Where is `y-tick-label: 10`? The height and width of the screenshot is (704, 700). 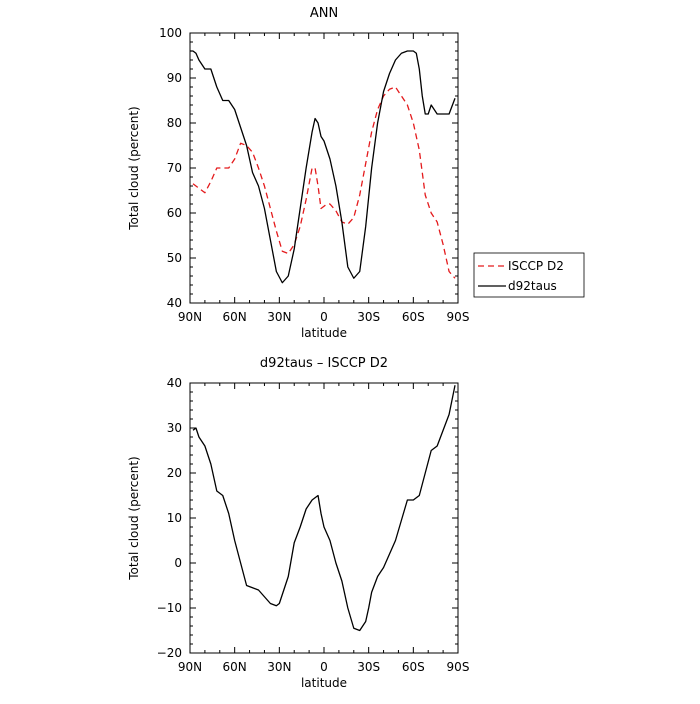
y-tick-label: 10 is located at coordinates (174, 518).